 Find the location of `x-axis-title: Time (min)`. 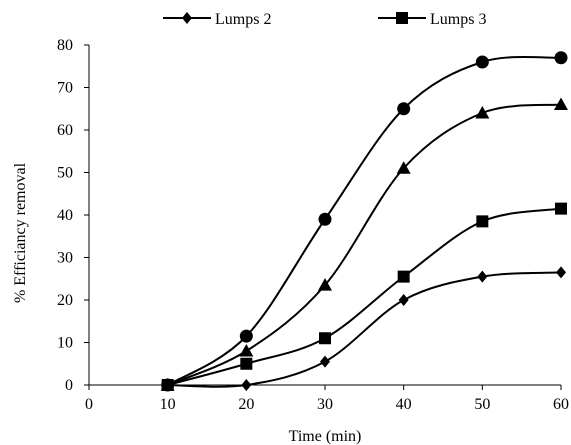

x-axis-title: Time (min) is located at coordinates (325, 436).